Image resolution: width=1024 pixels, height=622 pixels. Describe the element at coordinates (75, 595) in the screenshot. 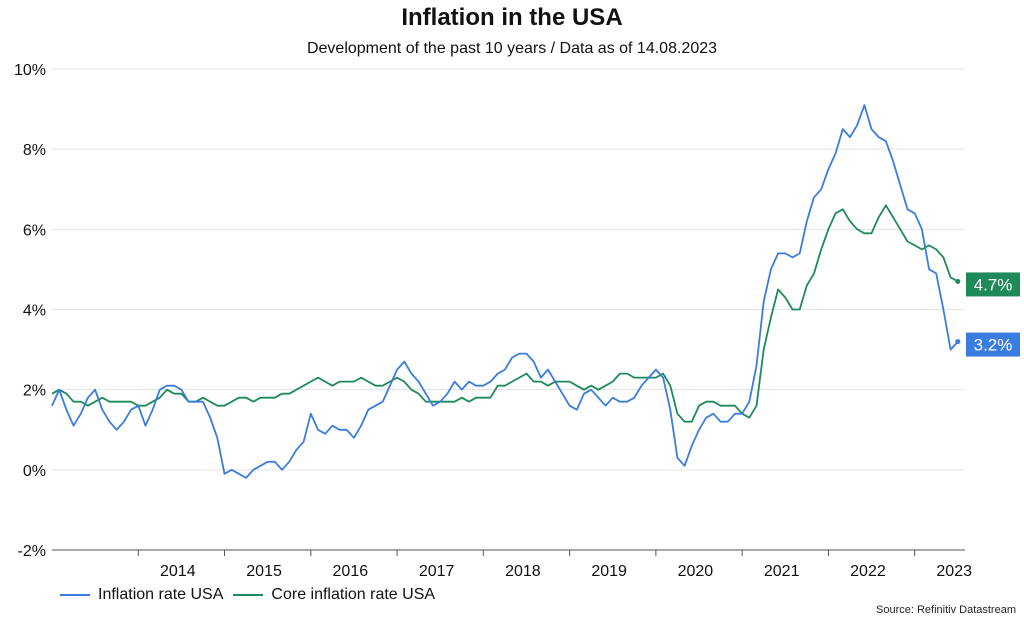

I see `legend-swatch-inflation` at that location.